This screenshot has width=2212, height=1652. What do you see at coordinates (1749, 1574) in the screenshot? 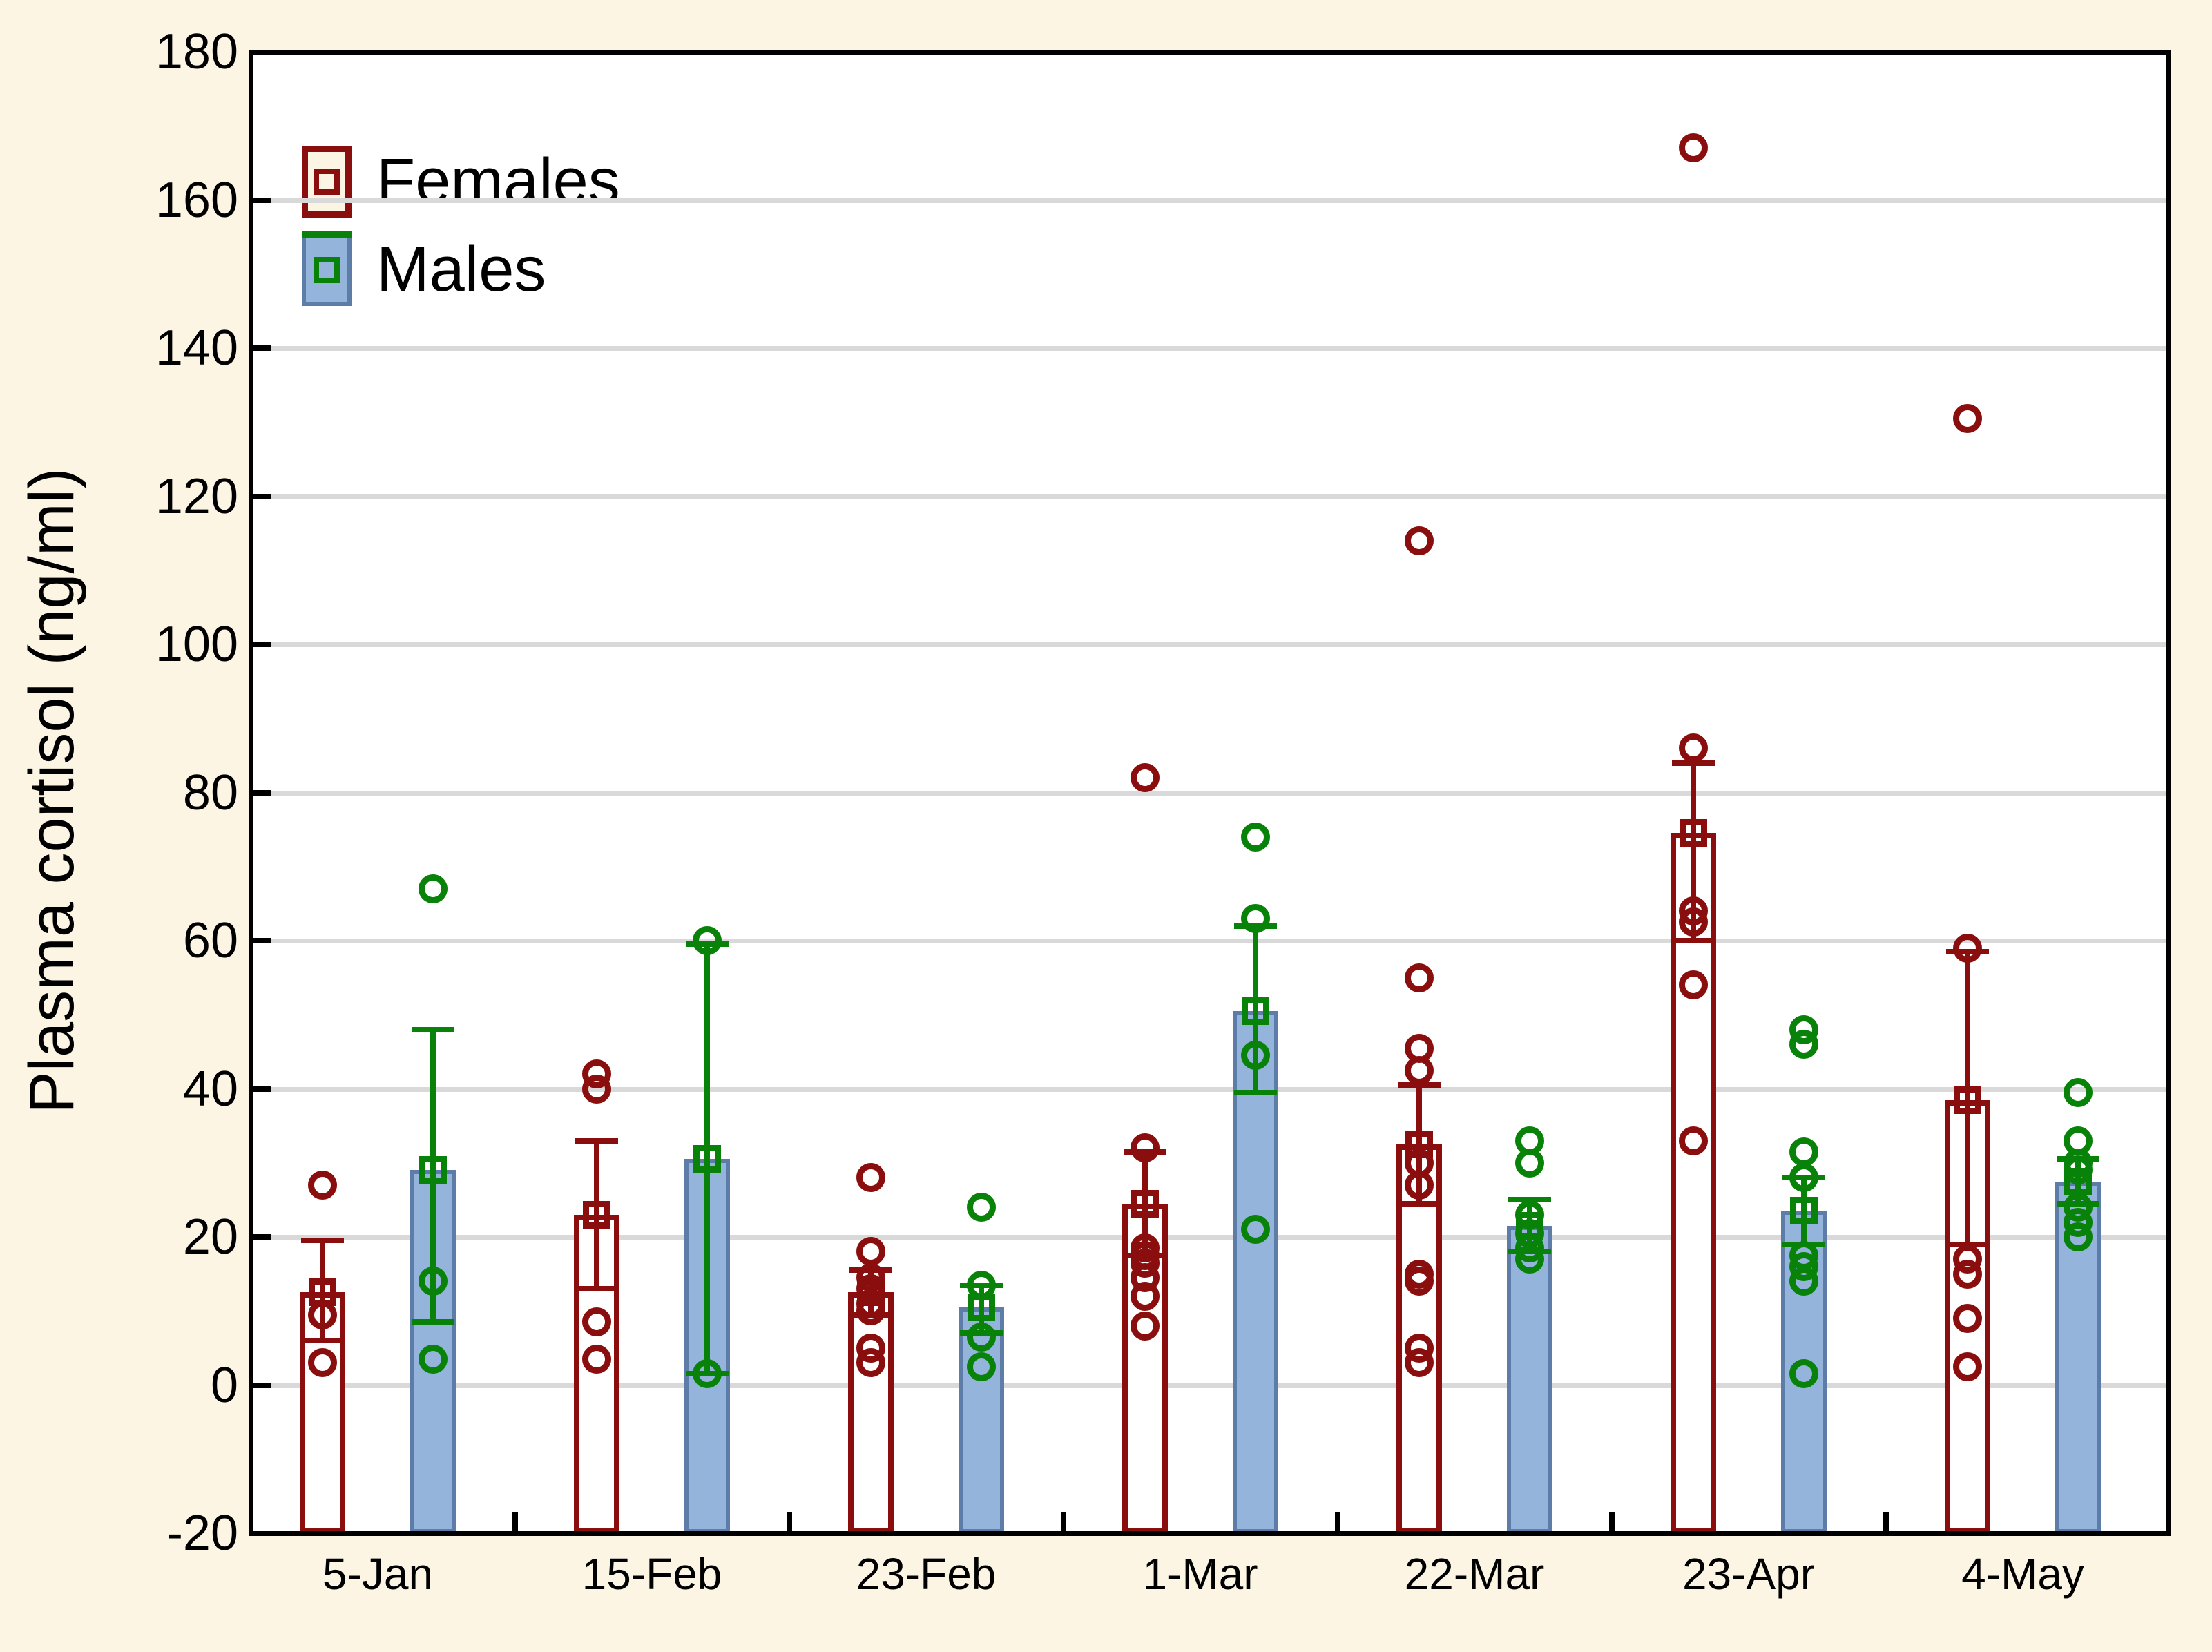
I see `x-tick-label: 23-Apr` at bounding box center [1749, 1574].